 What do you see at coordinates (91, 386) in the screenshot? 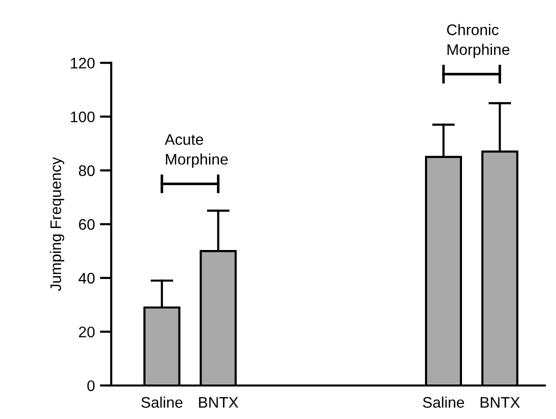
I see `y-tick-label: 0` at bounding box center [91, 386].